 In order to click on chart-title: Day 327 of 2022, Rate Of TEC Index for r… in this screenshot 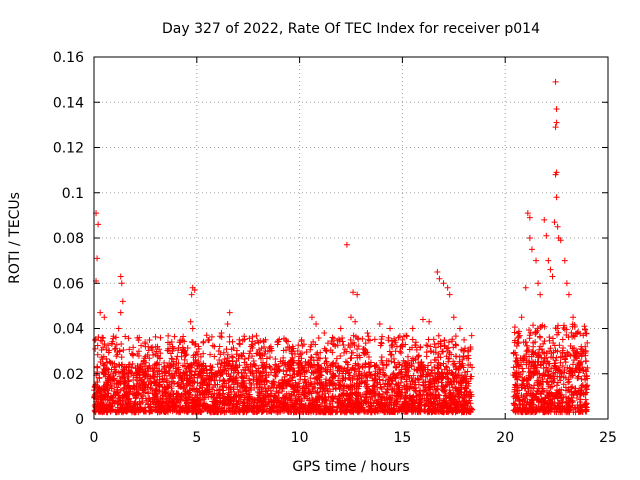, I will do `click(351, 29)`.